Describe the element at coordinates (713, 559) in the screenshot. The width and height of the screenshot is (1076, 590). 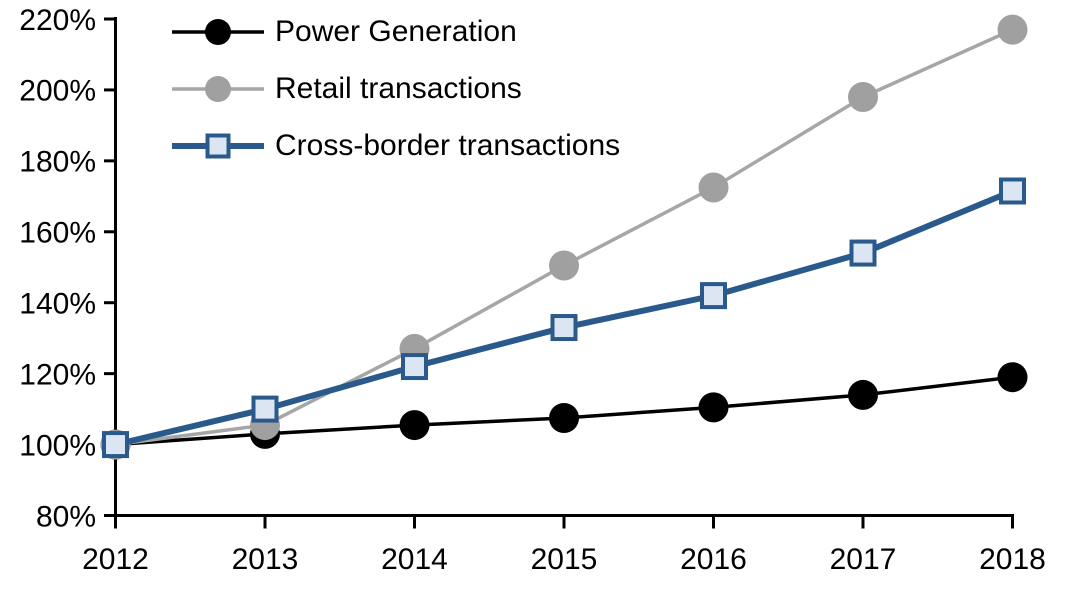
I see `x-axis-tick-label: 2016` at that location.